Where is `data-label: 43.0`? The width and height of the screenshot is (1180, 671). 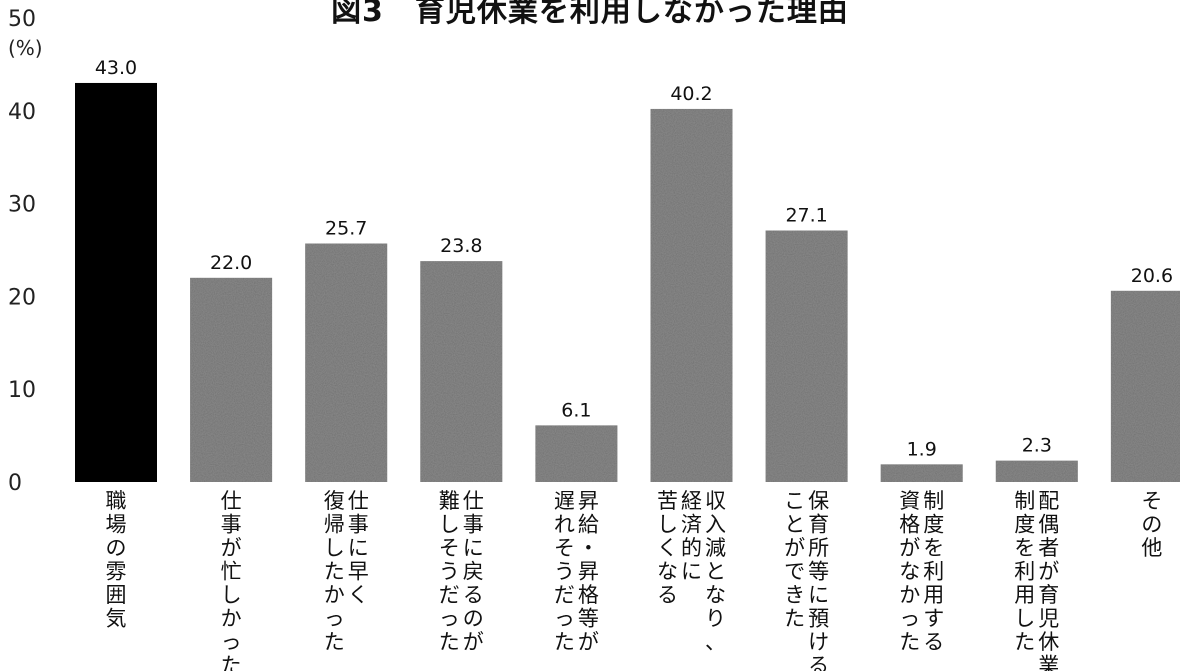
data-label: 43.0 is located at coordinates (116, 68).